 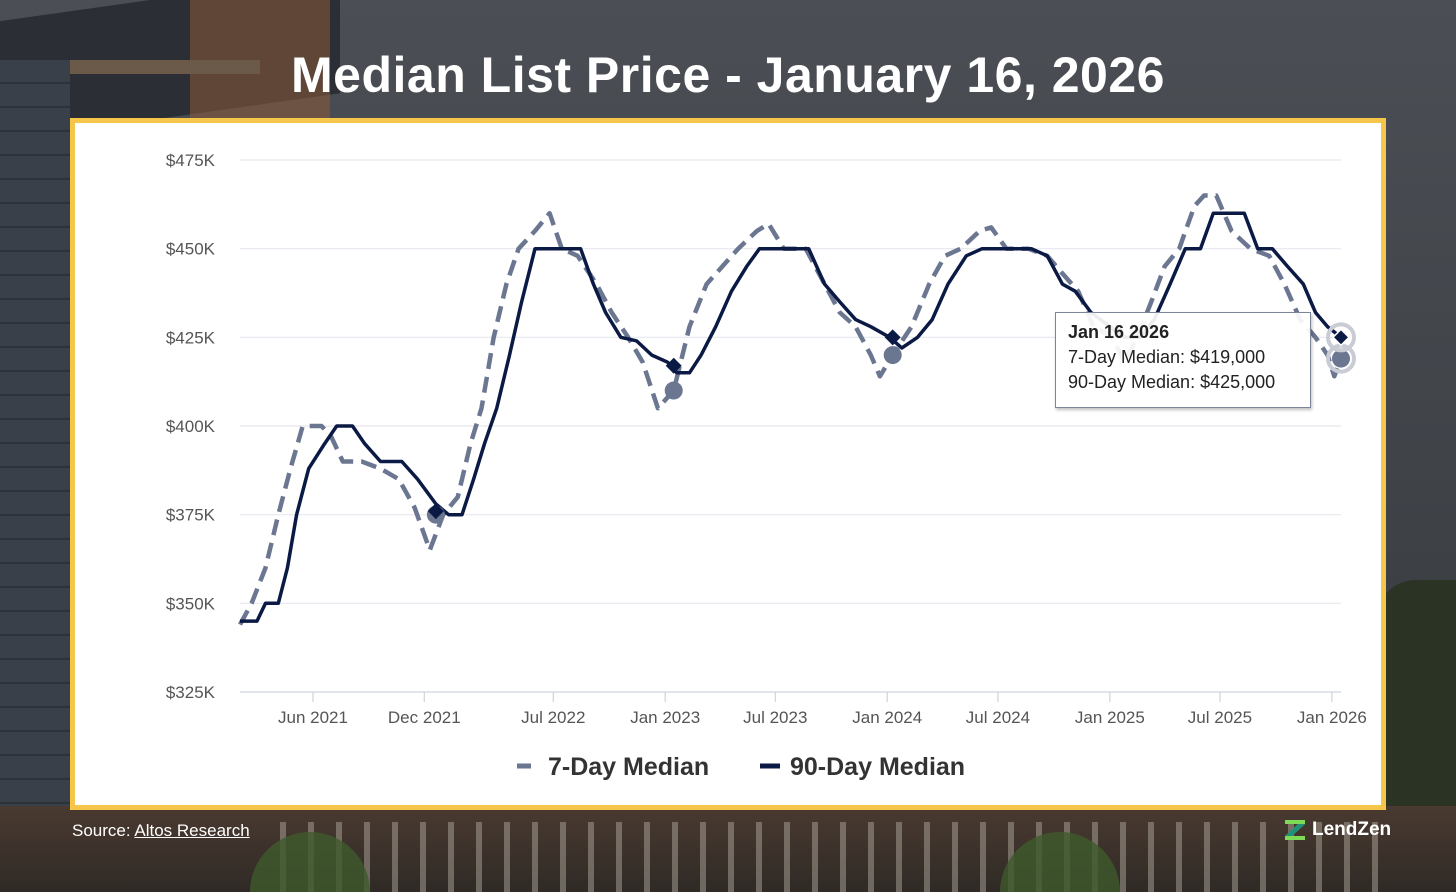 I want to click on legend-label-90-day: 90-Day Median, so click(x=877, y=767).